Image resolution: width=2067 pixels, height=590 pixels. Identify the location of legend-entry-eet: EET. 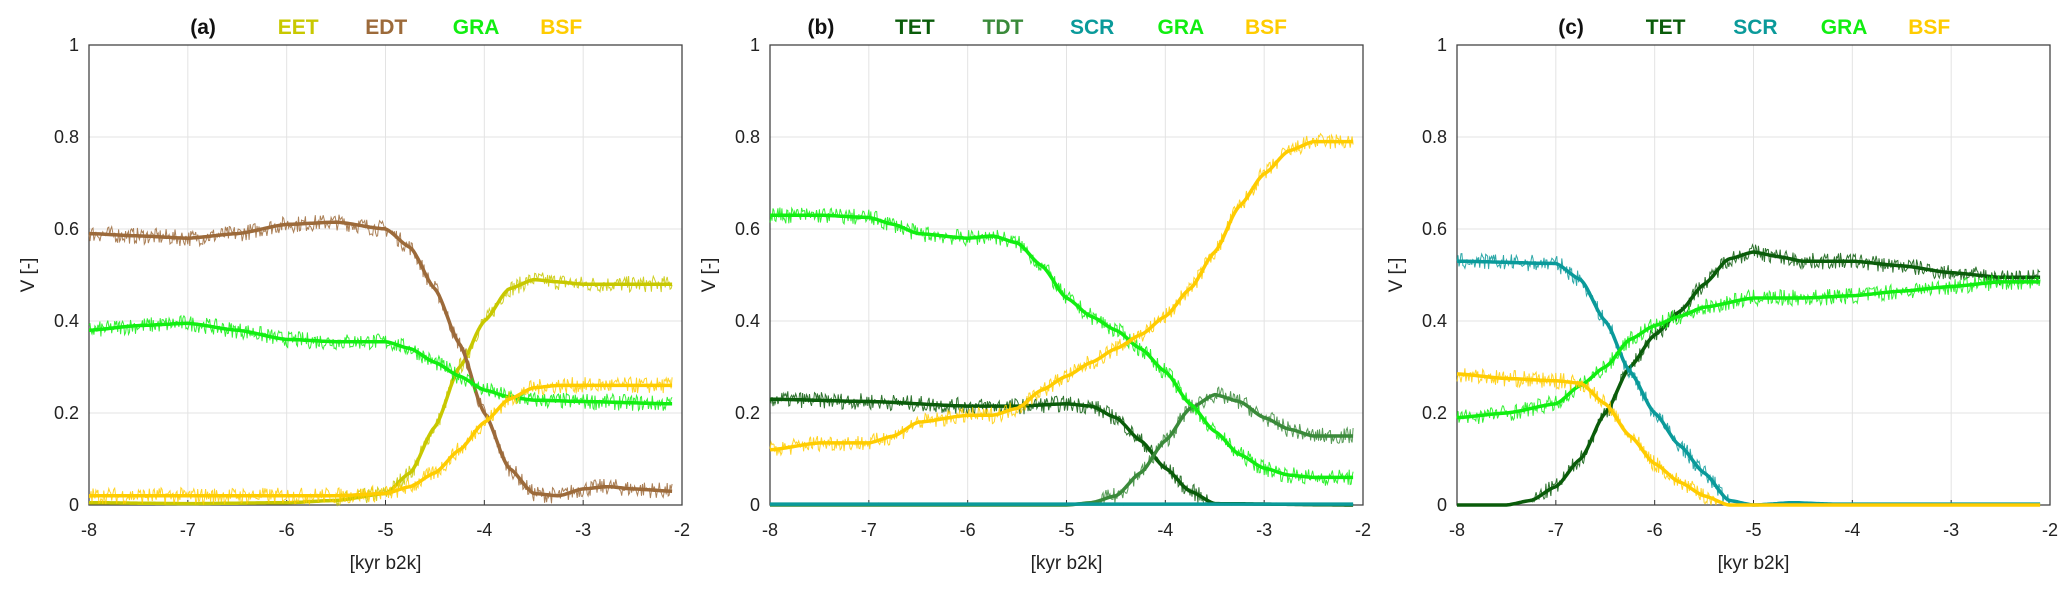
(298, 27).